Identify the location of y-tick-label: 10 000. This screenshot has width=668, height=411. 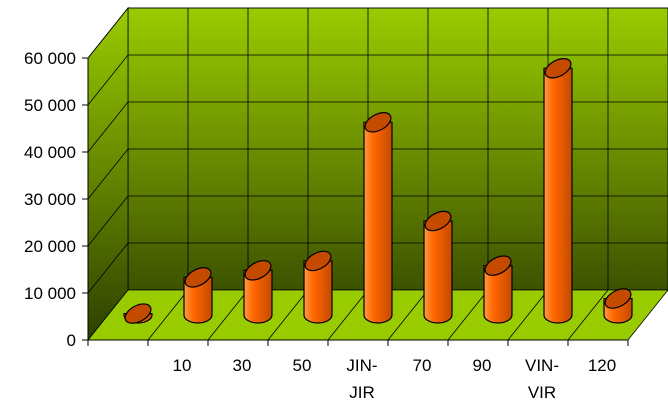
(50, 293).